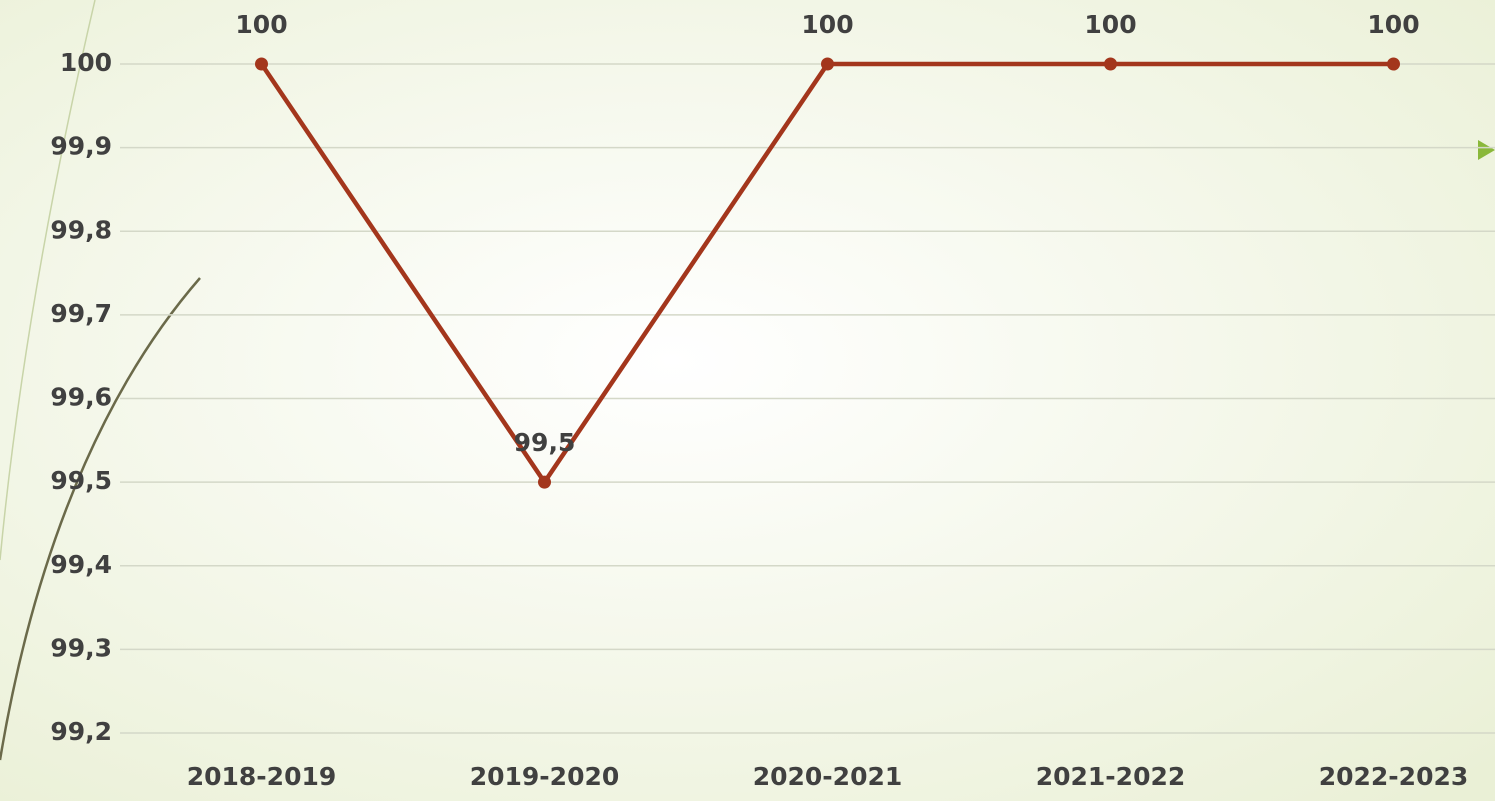 Image resolution: width=1495 pixels, height=801 pixels. What do you see at coordinates (81, 564) in the screenshot?
I see `y-tick-label: 99,4` at bounding box center [81, 564].